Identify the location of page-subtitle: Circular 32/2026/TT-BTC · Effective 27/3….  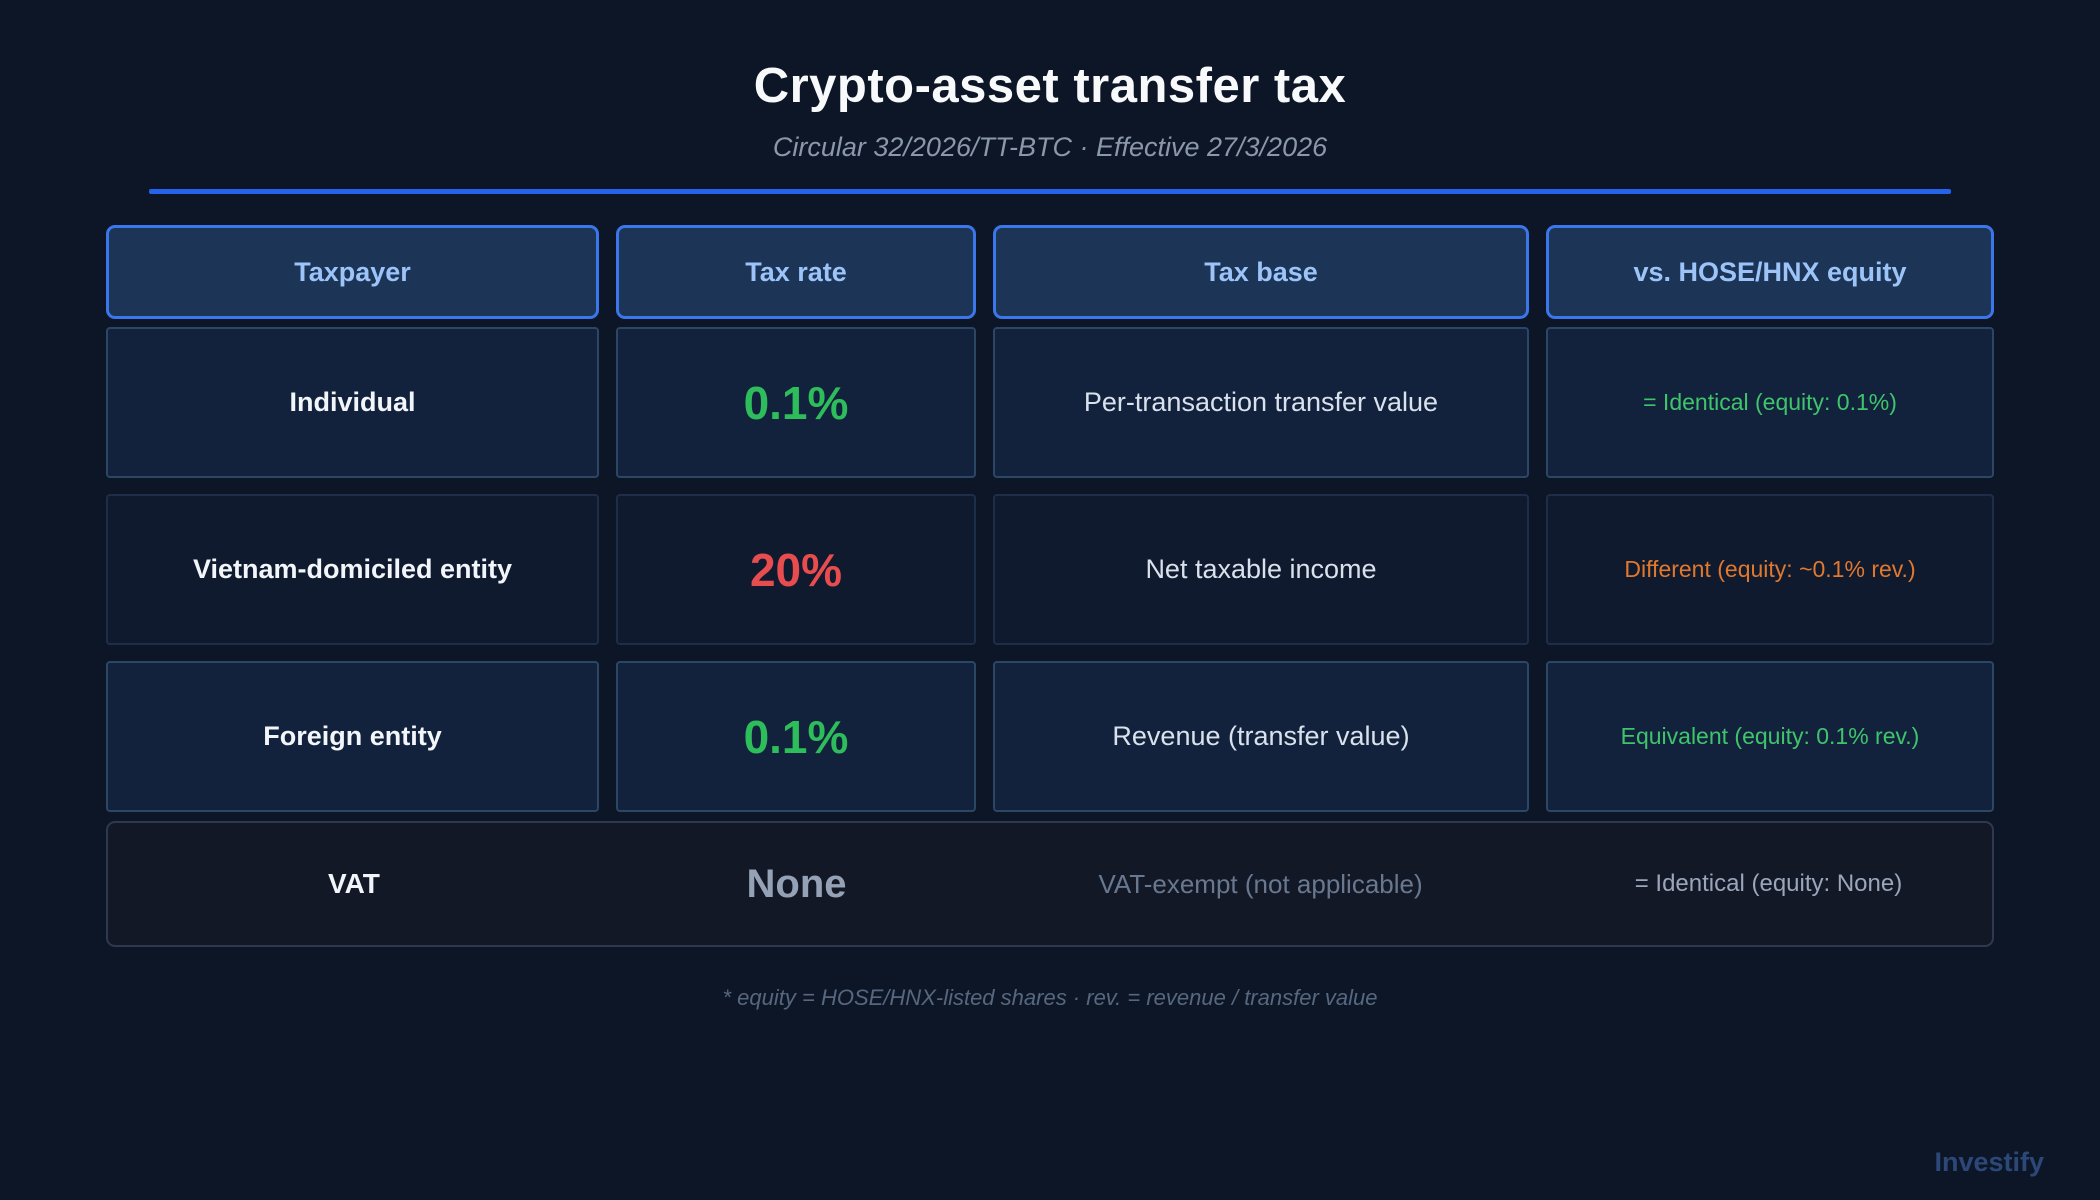
(1050, 147).